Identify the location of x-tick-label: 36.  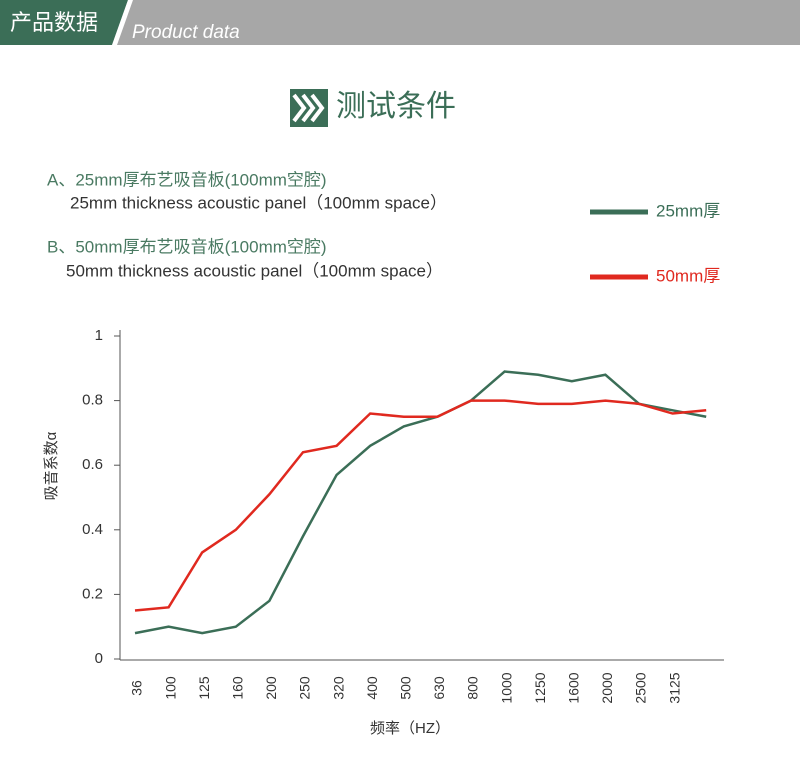
(137, 688).